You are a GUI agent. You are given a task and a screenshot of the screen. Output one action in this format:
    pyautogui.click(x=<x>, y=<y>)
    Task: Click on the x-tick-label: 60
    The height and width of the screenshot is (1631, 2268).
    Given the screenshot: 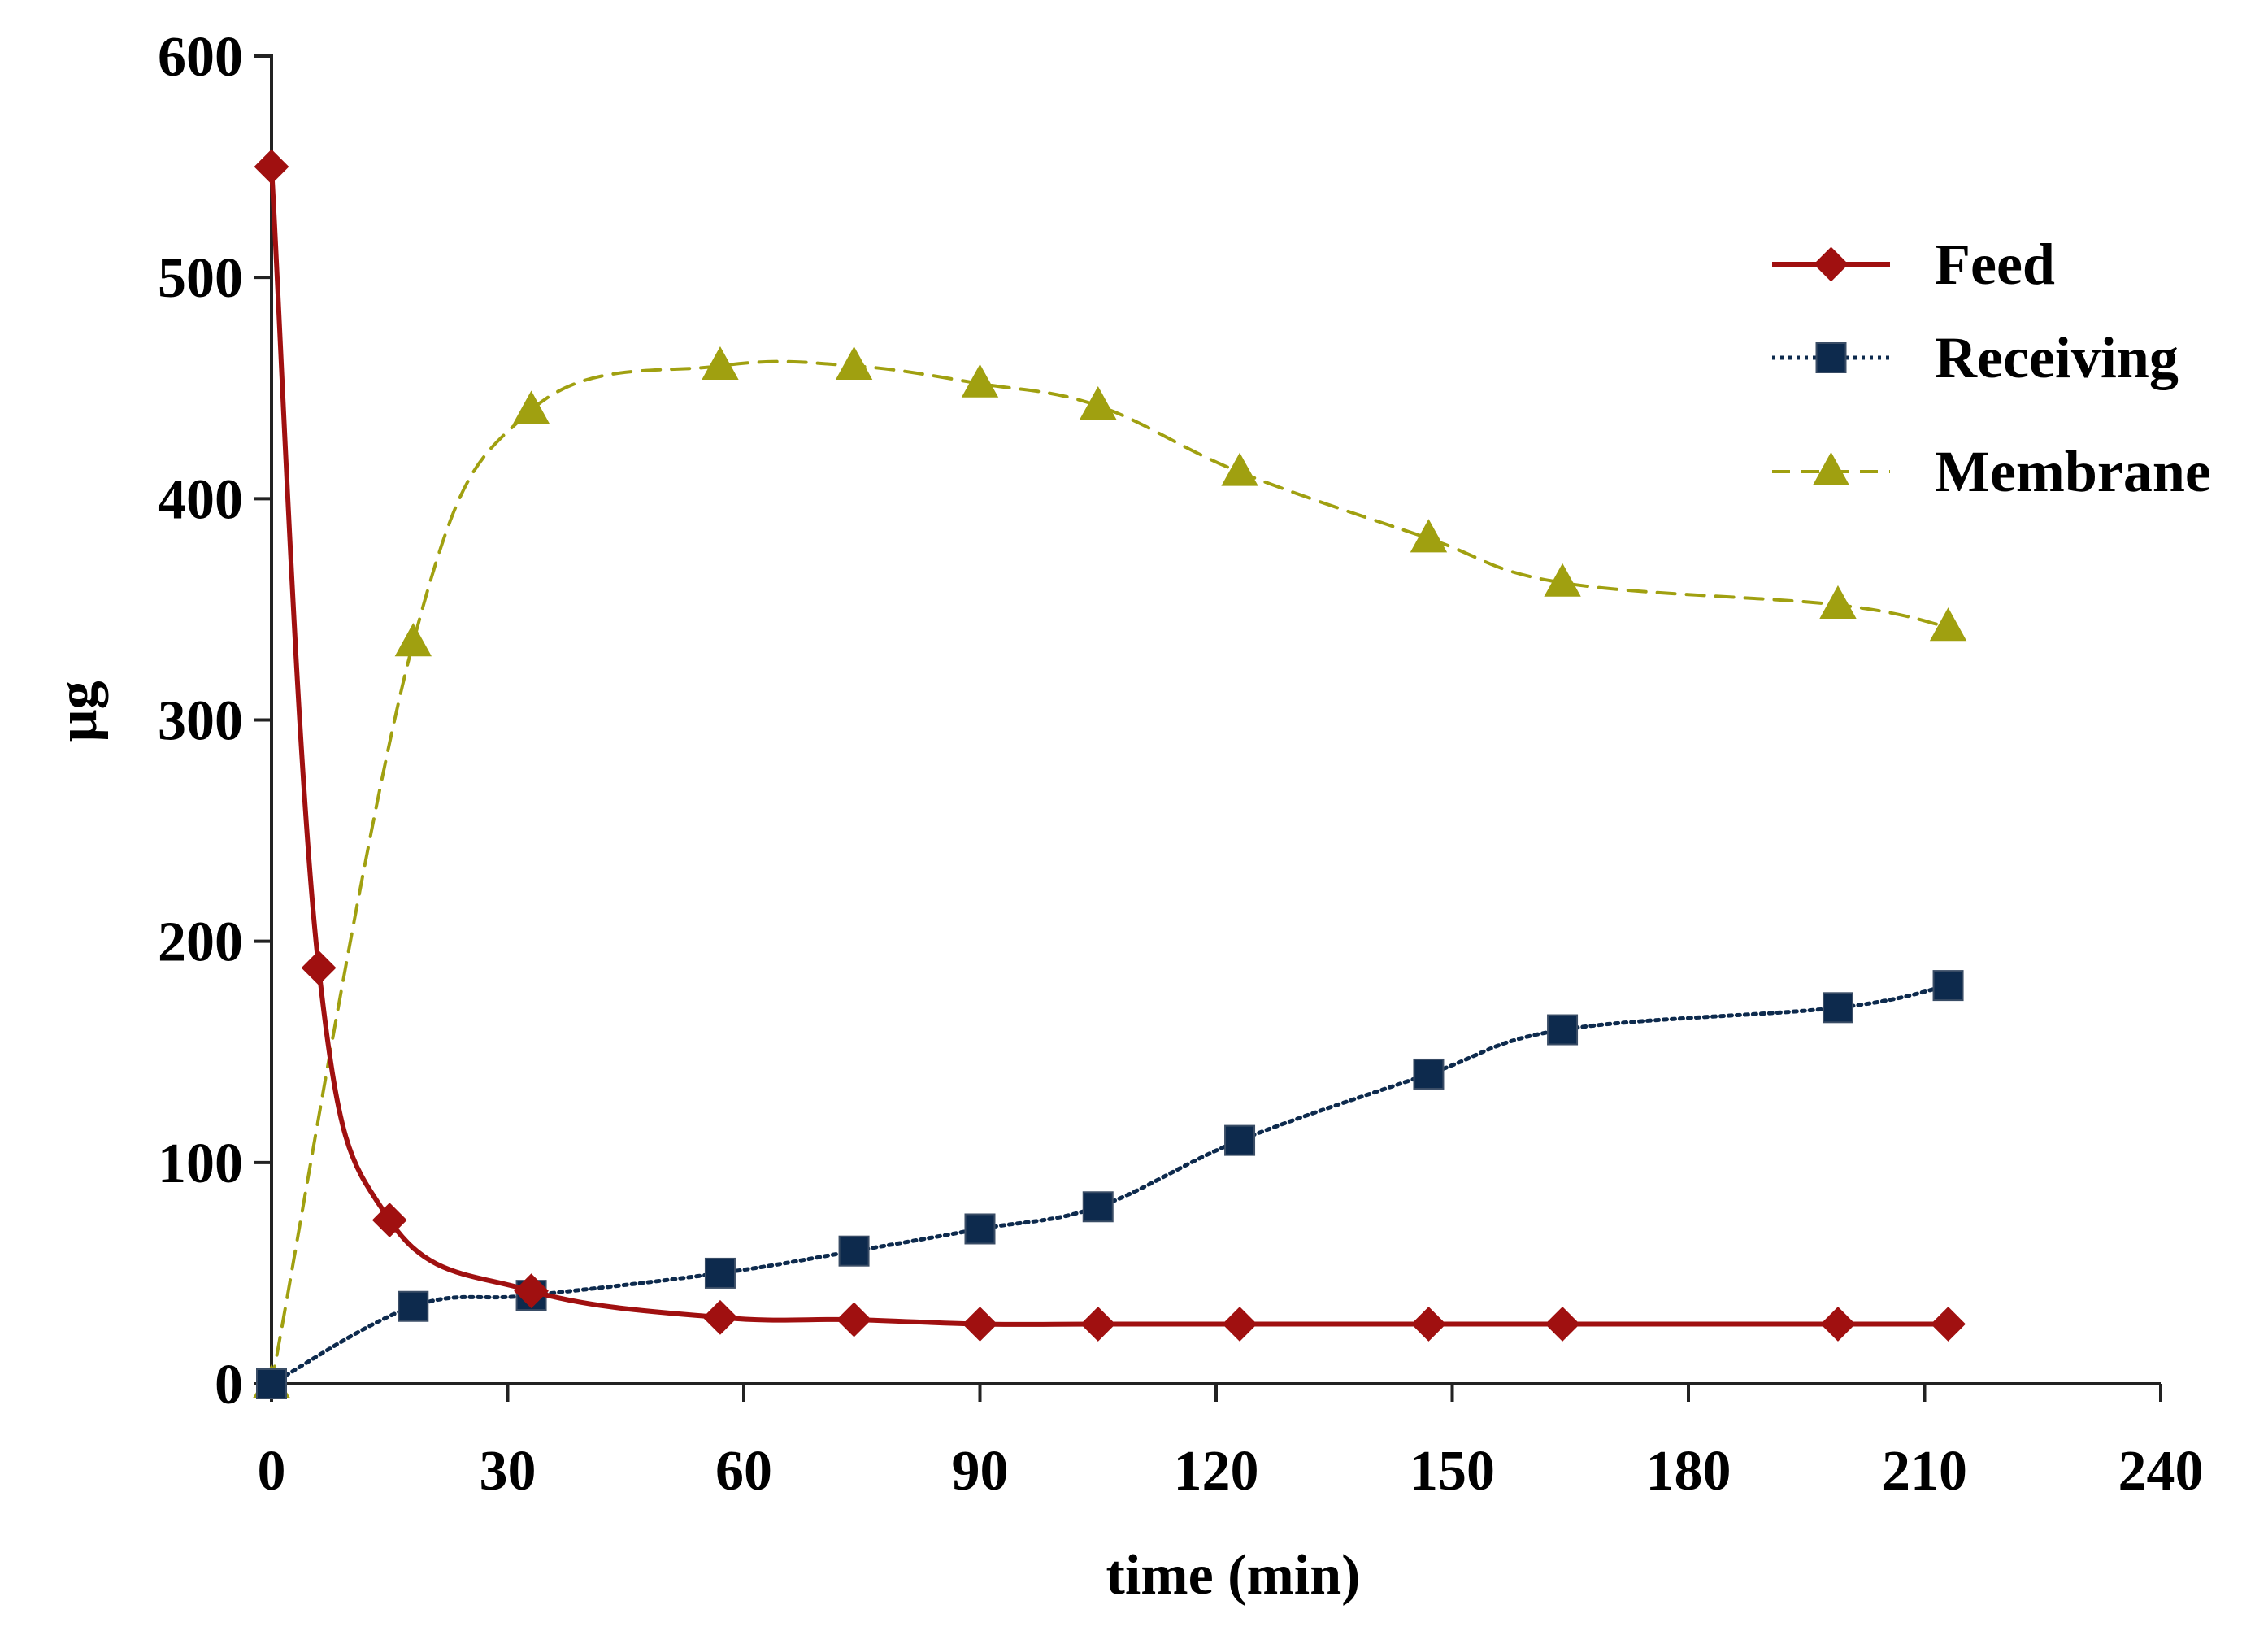 What is the action you would take?
    pyautogui.click(x=743, y=1472)
    